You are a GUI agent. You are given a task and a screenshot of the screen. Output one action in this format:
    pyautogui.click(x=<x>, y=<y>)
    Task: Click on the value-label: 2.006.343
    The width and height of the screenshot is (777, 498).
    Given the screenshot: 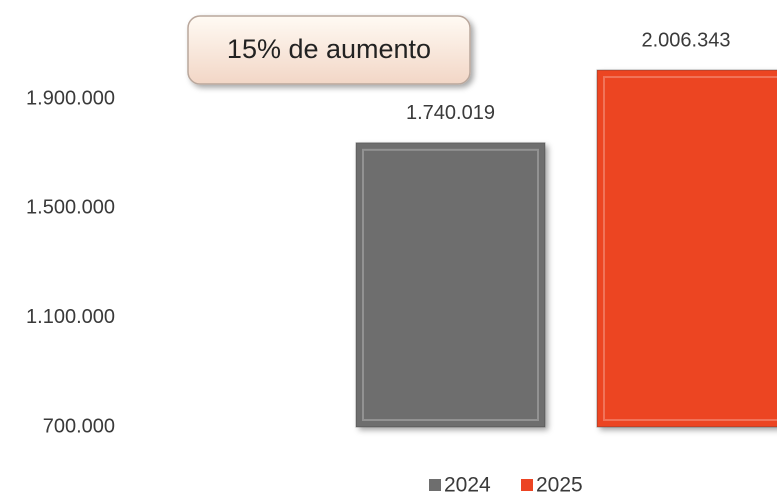 What is the action you would take?
    pyautogui.click(x=686, y=40)
    